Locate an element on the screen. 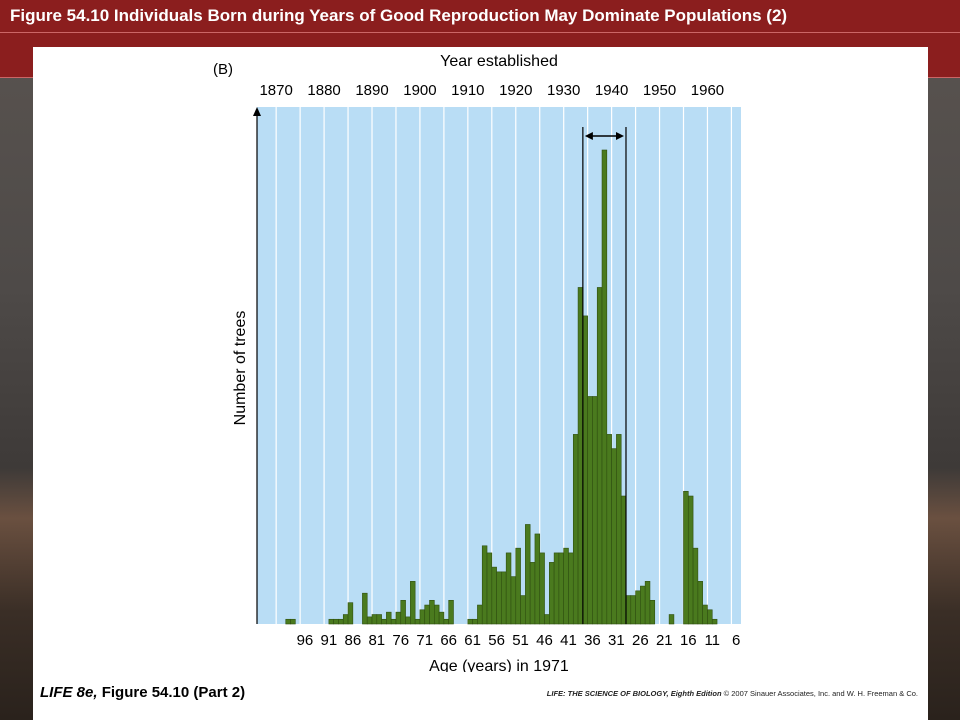 The height and width of the screenshot is (720, 960). bottom-tick-label: 76 is located at coordinates (400, 640).